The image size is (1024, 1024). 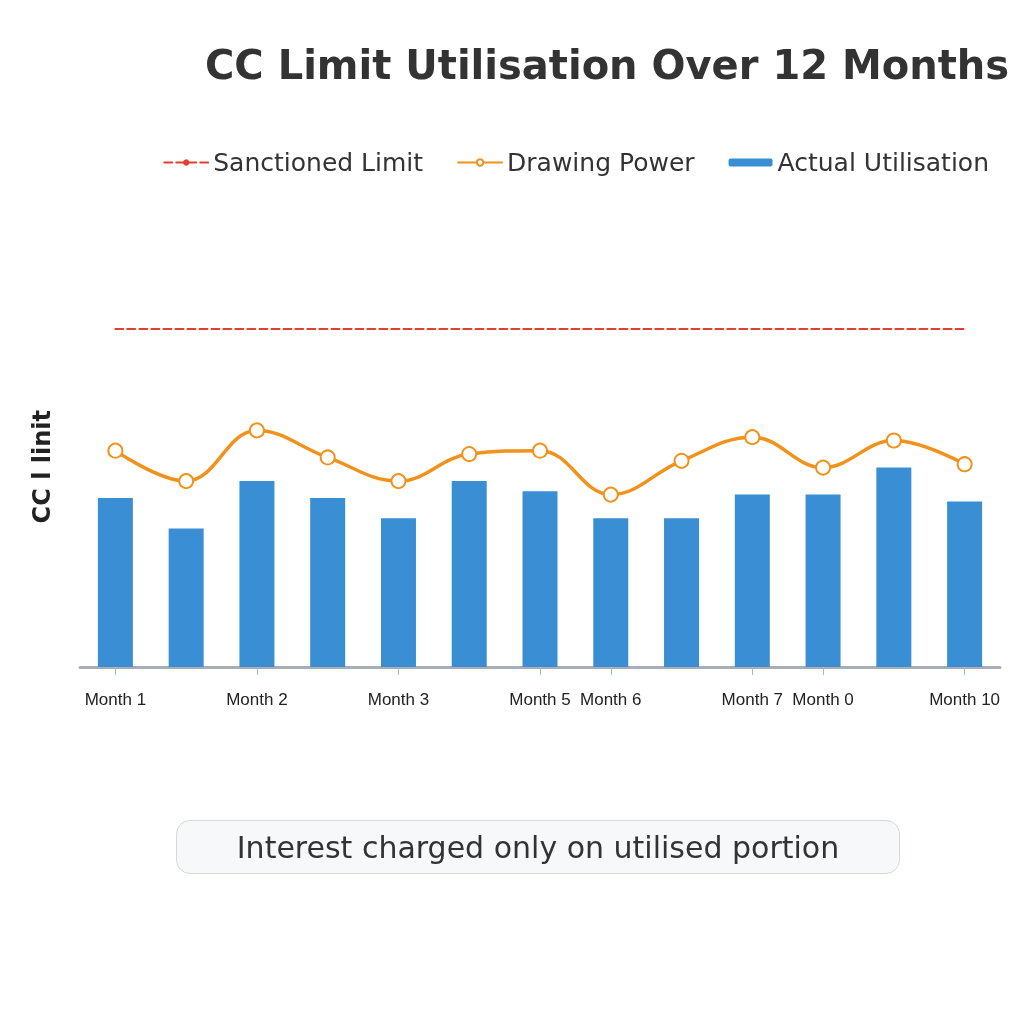 What do you see at coordinates (398, 699) in the screenshot?
I see `x-tick-label: Month 3` at bounding box center [398, 699].